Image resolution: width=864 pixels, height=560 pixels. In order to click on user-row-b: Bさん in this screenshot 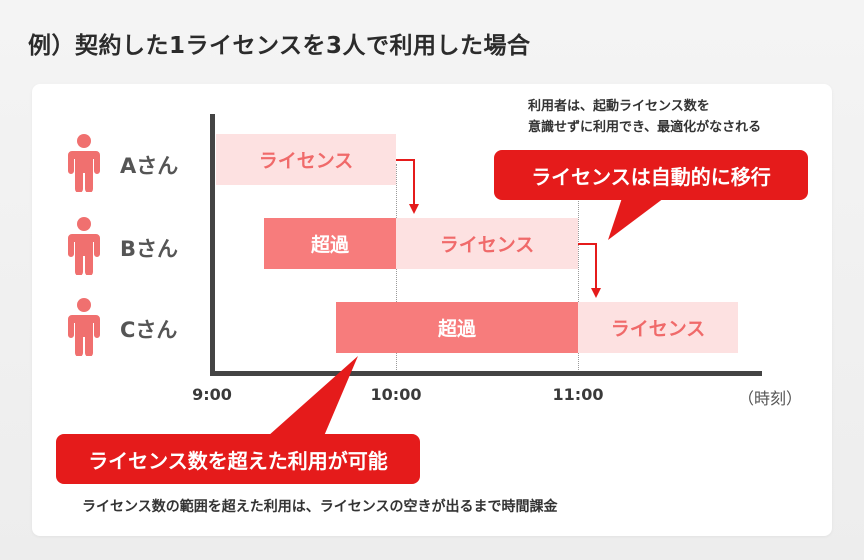, I will do `click(137, 245)`.